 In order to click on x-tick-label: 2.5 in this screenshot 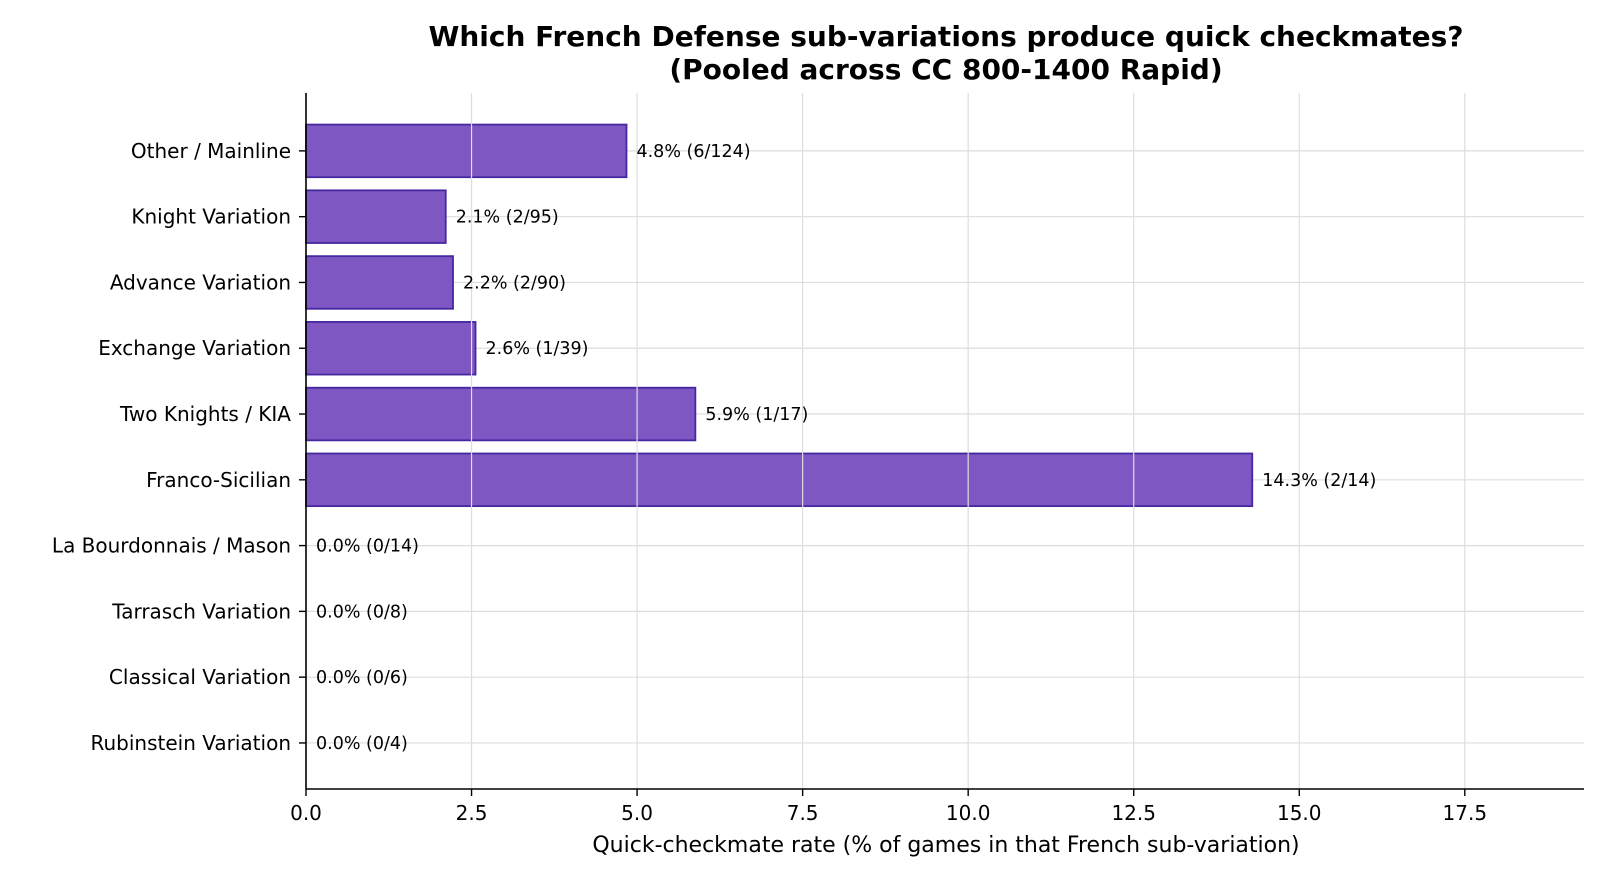, I will do `click(472, 813)`.